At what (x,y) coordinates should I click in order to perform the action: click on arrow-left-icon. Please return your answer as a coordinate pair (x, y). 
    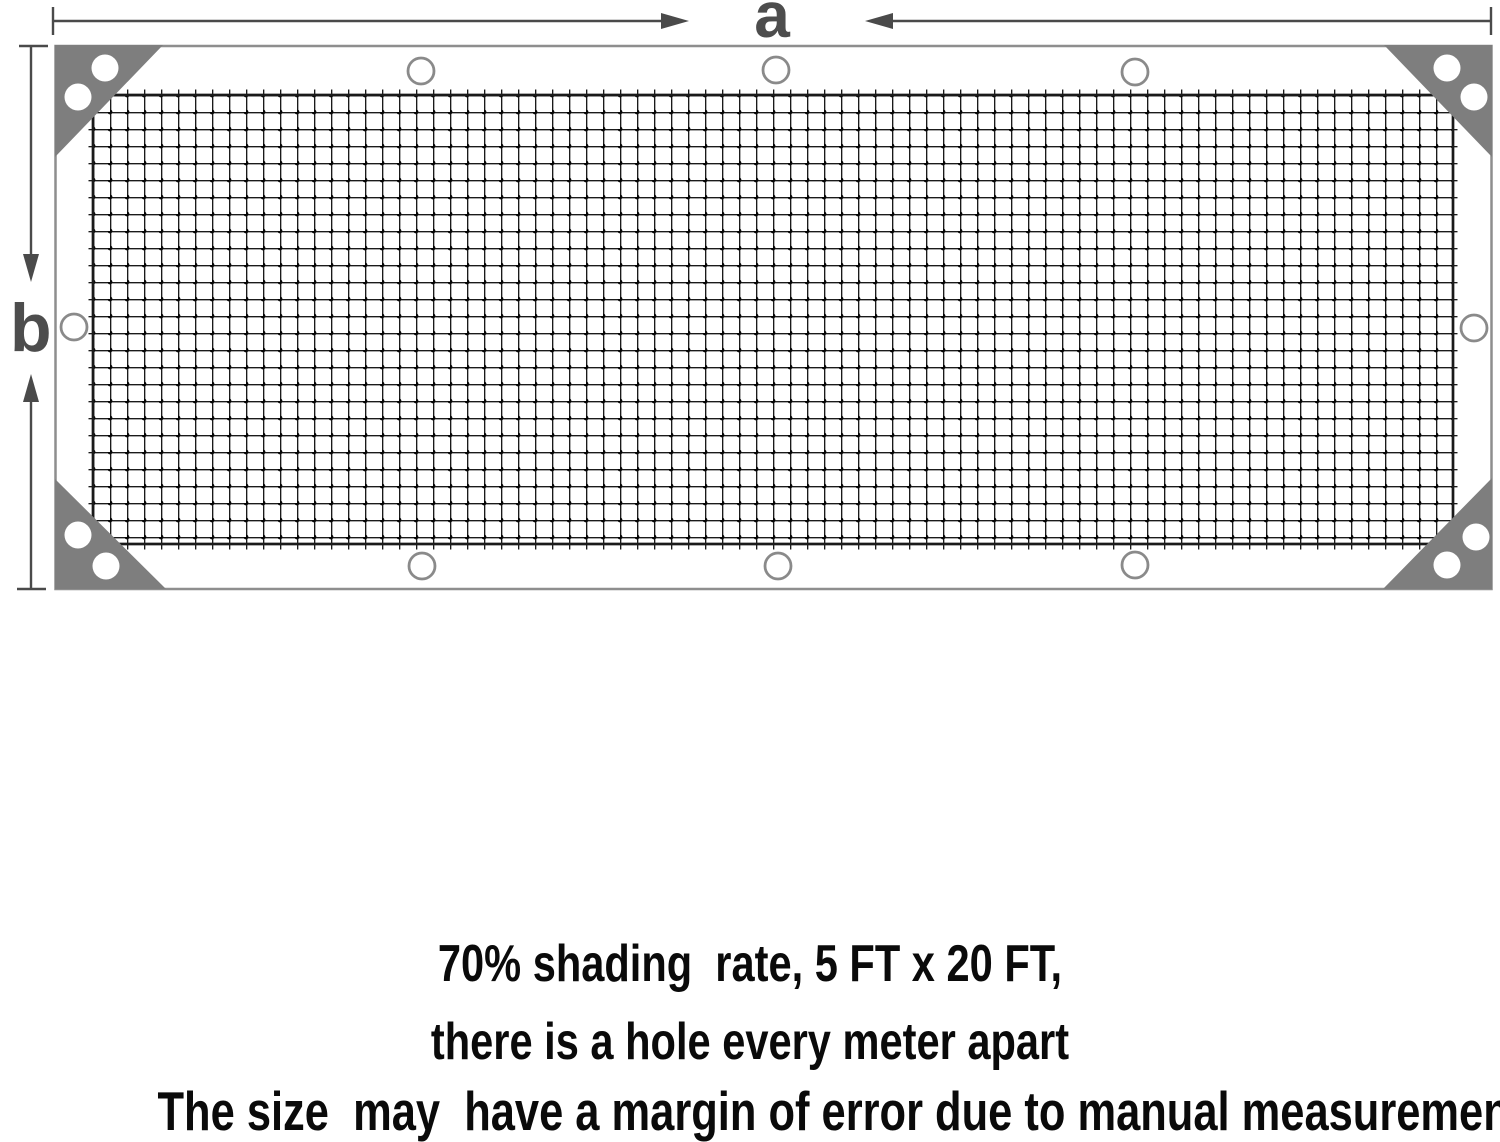
    Looking at the image, I should click on (879, 21).